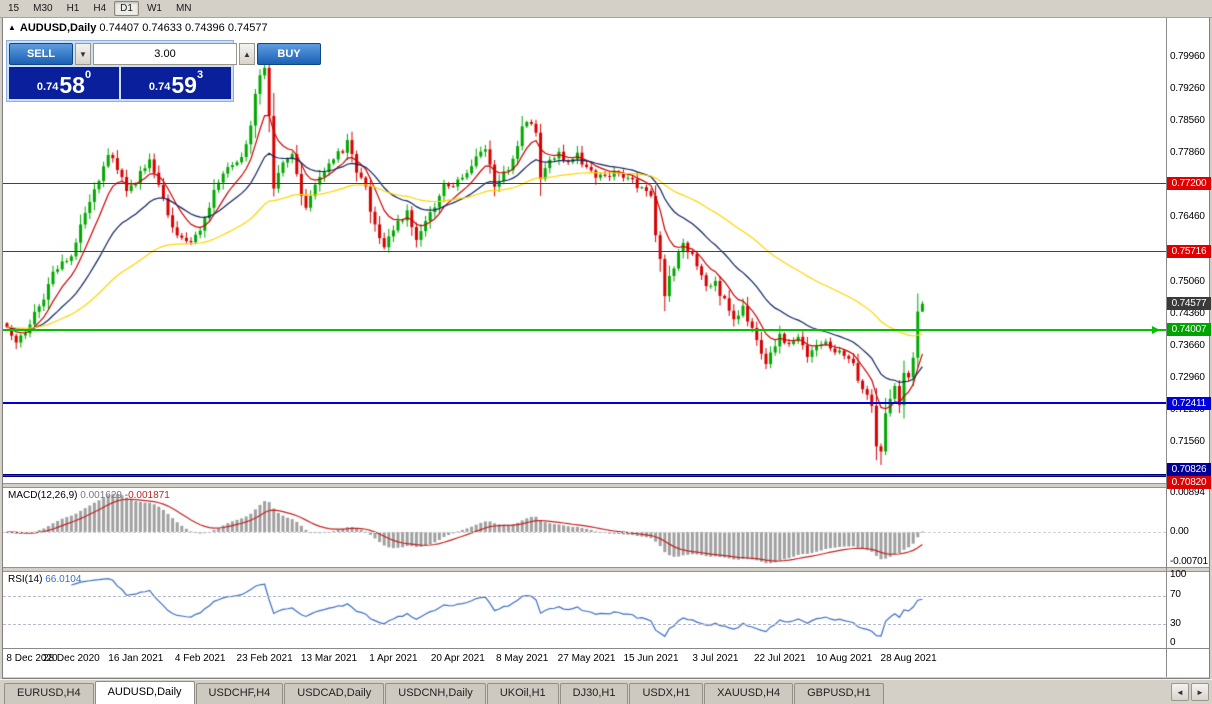 Image resolution: width=1212 pixels, height=704 pixels. What do you see at coordinates (1189, 251) in the screenshot?
I see `price-label-resistance-mid: 0.75716` at bounding box center [1189, 251].